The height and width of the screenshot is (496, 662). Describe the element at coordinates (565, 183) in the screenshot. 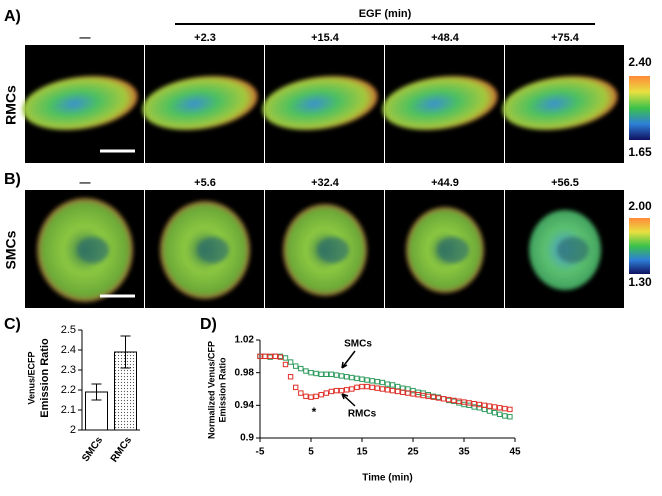

I see `time-label: +56.5` at that location.